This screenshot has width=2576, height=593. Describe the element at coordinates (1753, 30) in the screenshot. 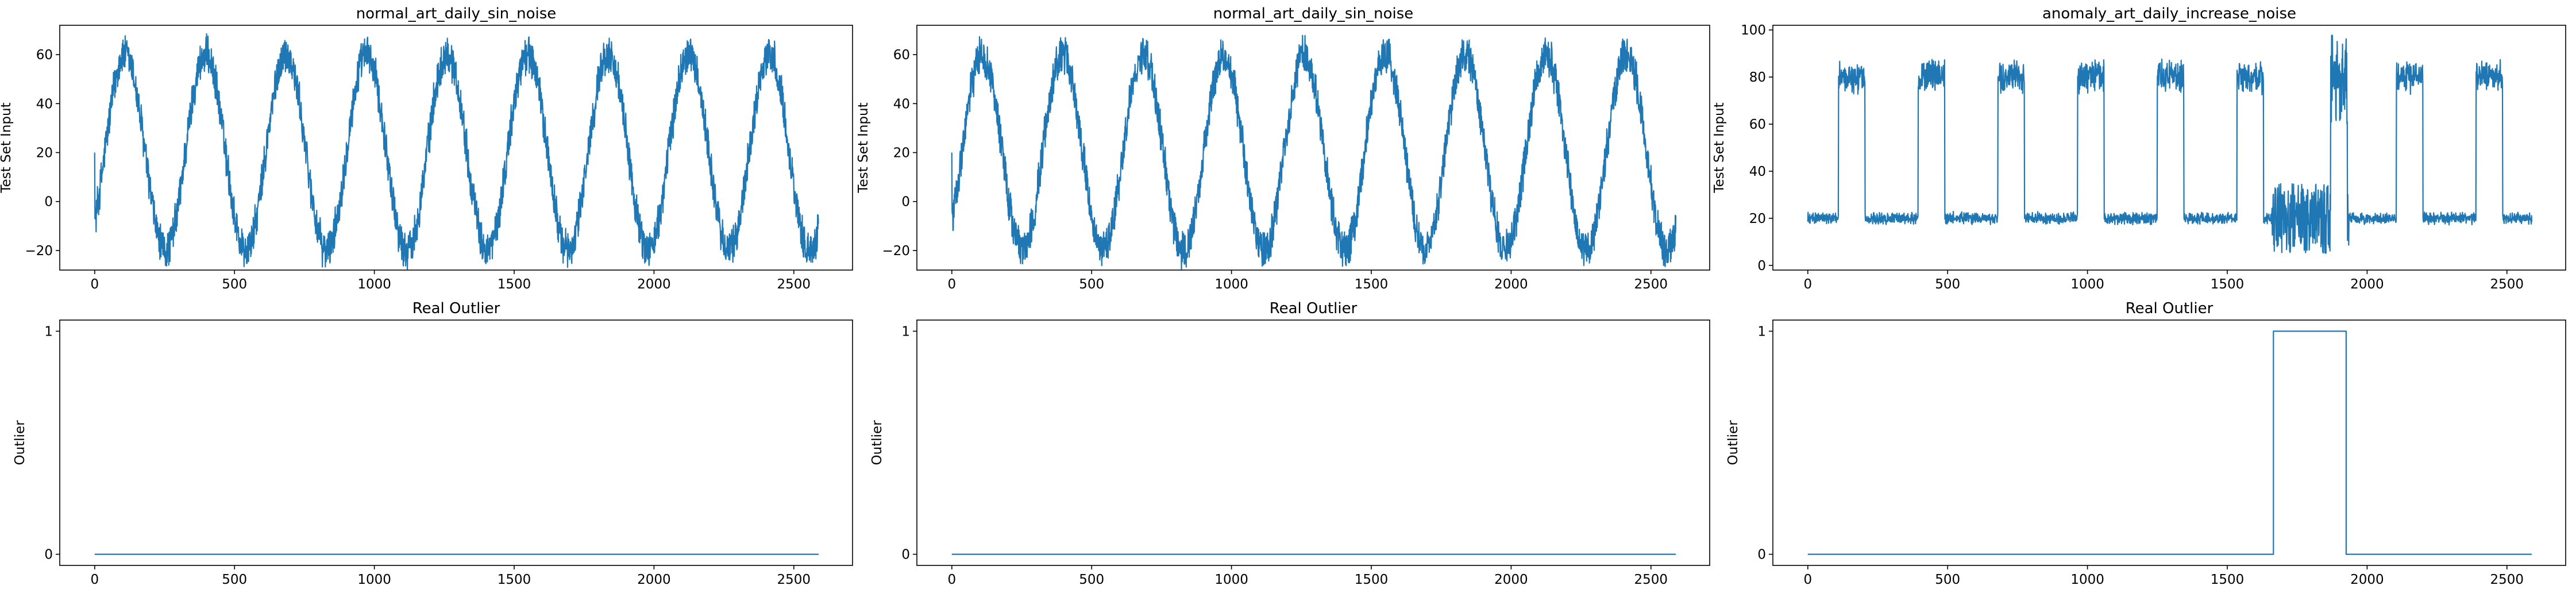

I see `y-tick-label: 100` at that location.